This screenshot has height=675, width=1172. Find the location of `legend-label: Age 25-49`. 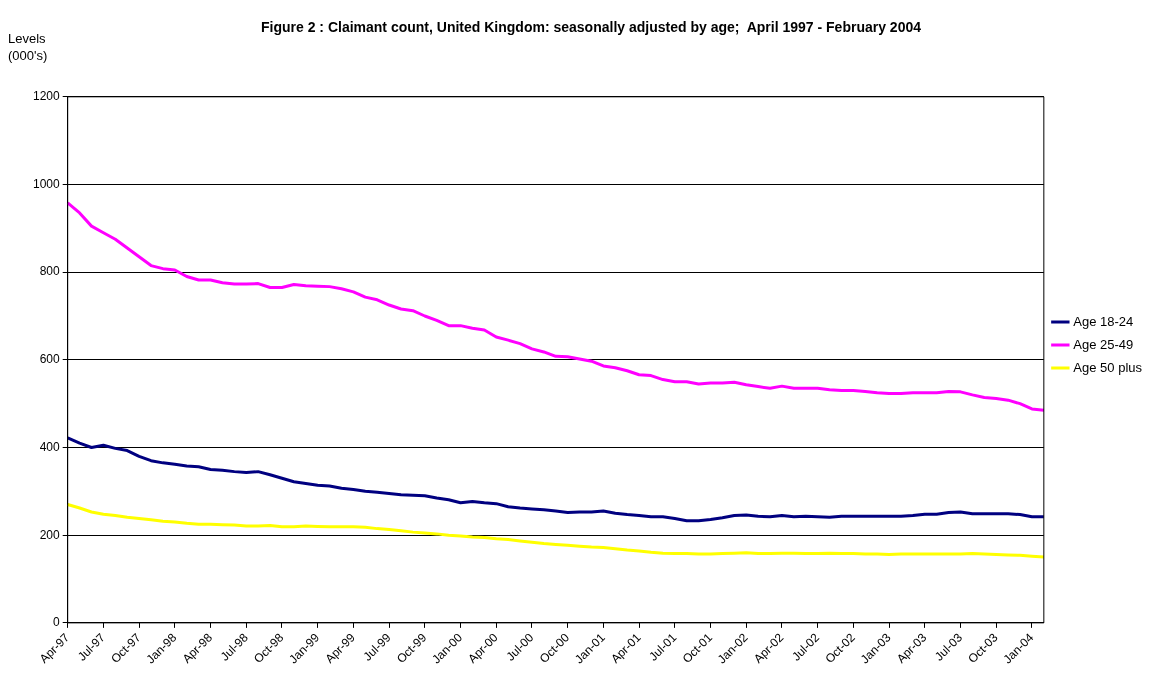

legend-label: Age 25-49 is located at coordinates (1103, 344).